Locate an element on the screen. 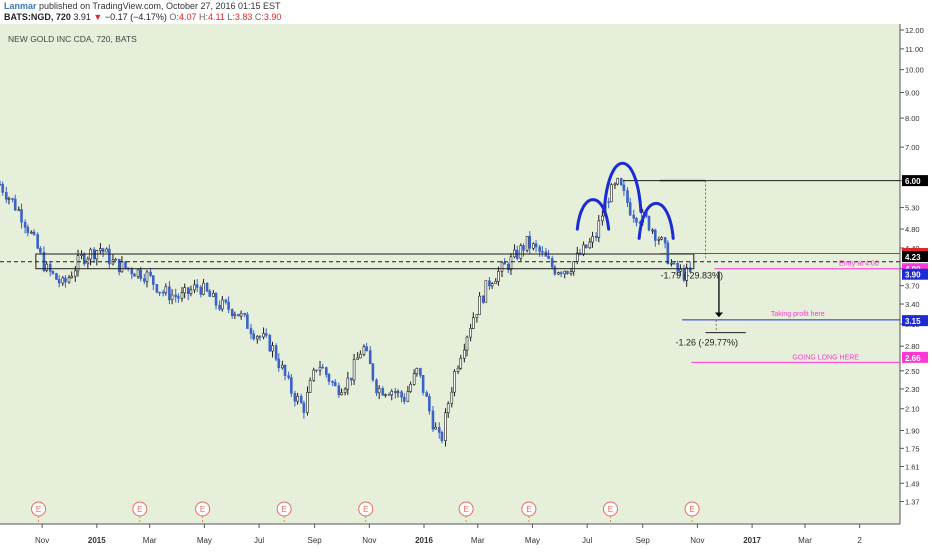 The height and width of the screenshot is (555, 932). long-label: GOING LONG HERE is located at coordinates (825, 357).